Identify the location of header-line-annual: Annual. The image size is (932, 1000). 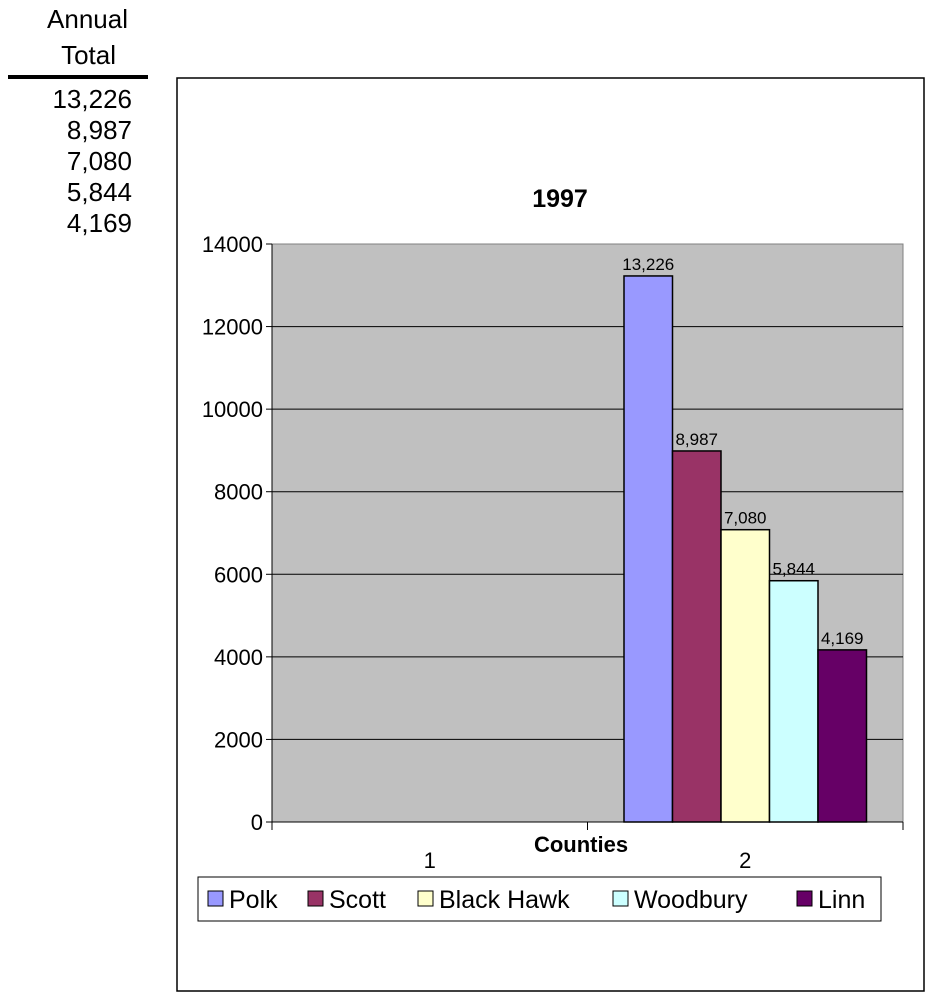
(87, 19).